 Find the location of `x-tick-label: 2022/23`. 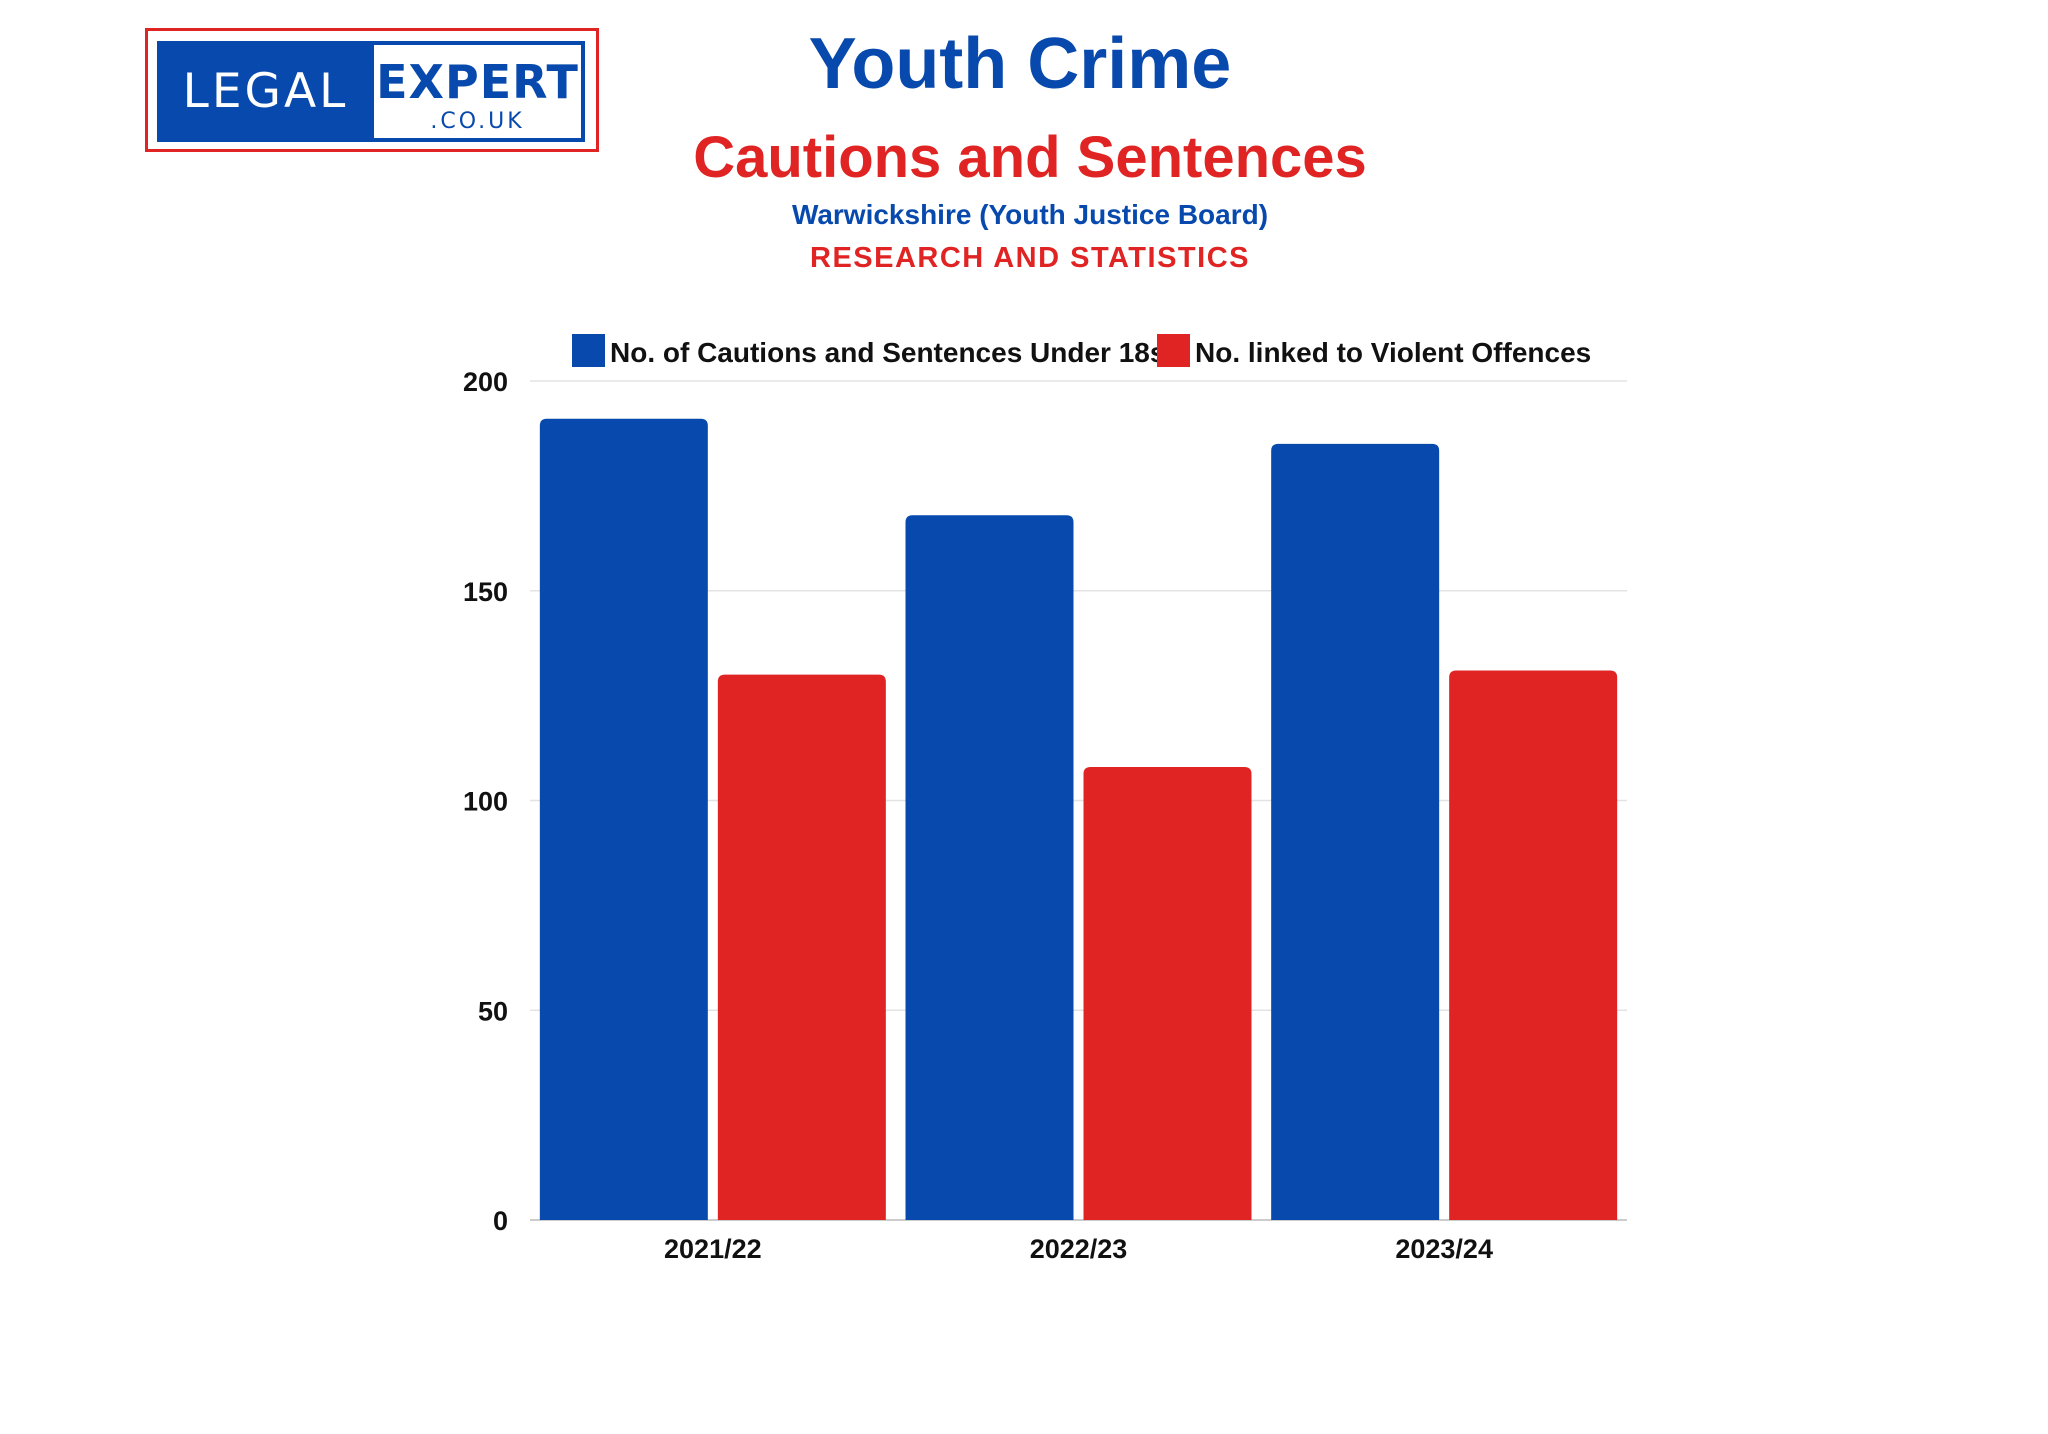

x-tick-label: 2022/23 is located at coordinates (1079, 1249).